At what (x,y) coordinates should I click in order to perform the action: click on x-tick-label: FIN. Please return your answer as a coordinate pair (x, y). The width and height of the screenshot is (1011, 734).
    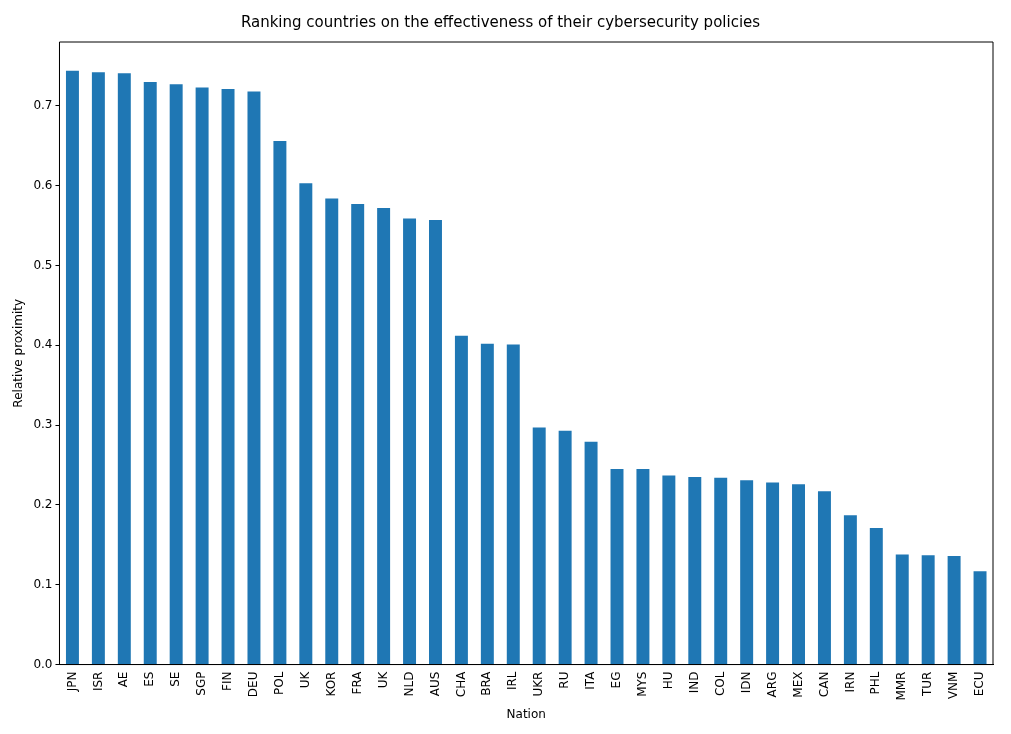
    Looking at the image, I should click on (227, 681).